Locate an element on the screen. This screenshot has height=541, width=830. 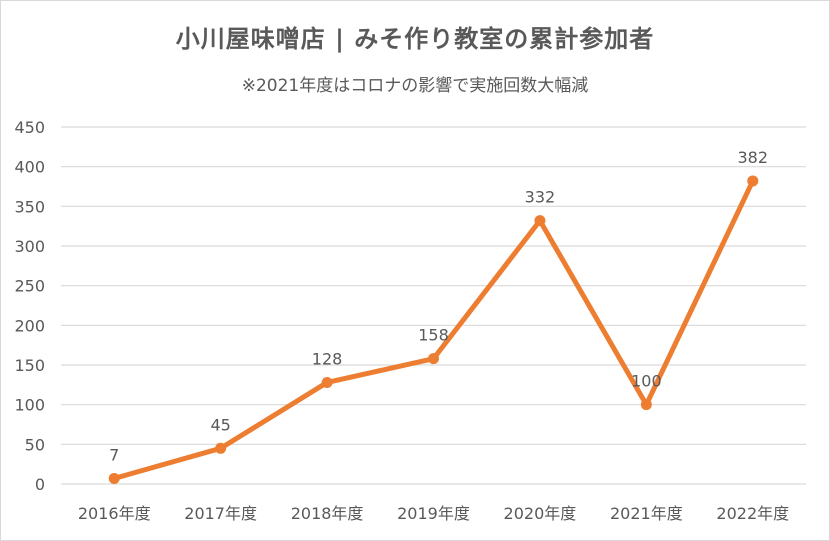
x-tick-label: 2022年度 is located at coordinates (752, 513).